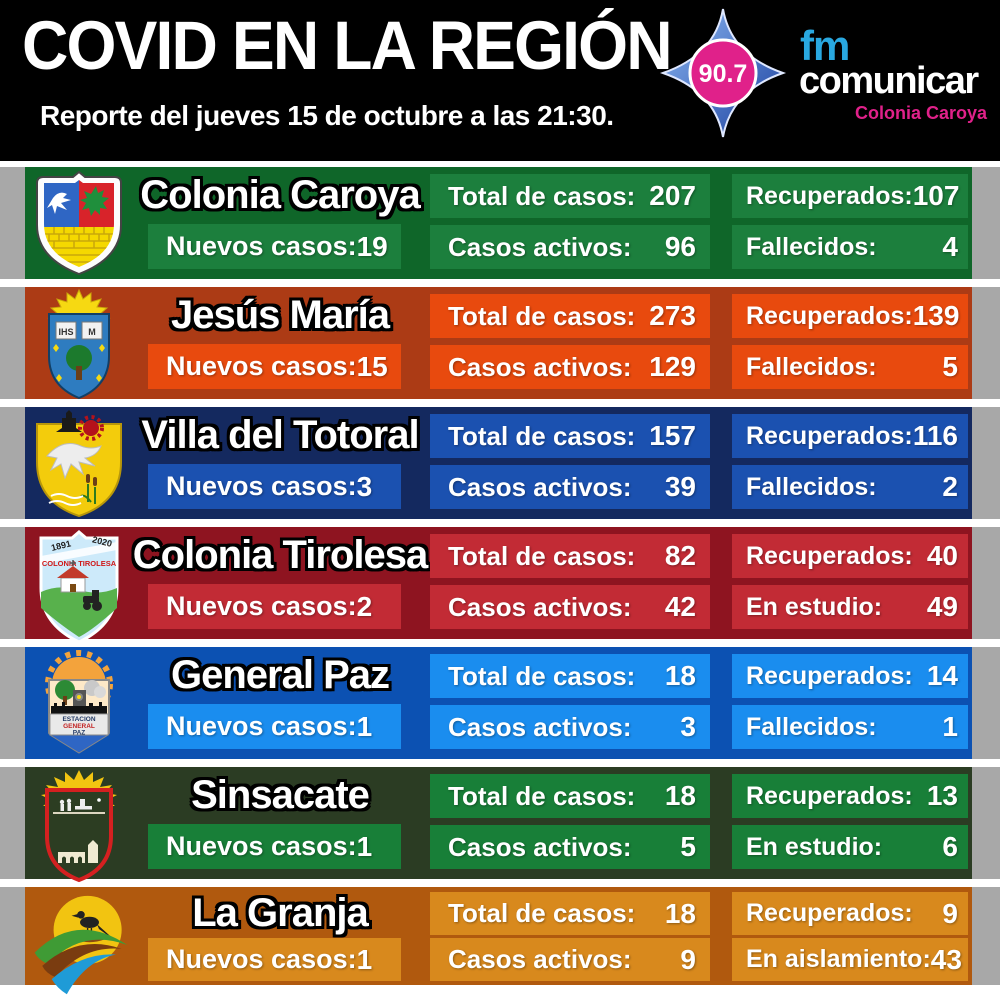  What do you see at coordinates (688, 959) in the screenshot?
I see `active-cases-value: 9` at bounding box center [688, 959].